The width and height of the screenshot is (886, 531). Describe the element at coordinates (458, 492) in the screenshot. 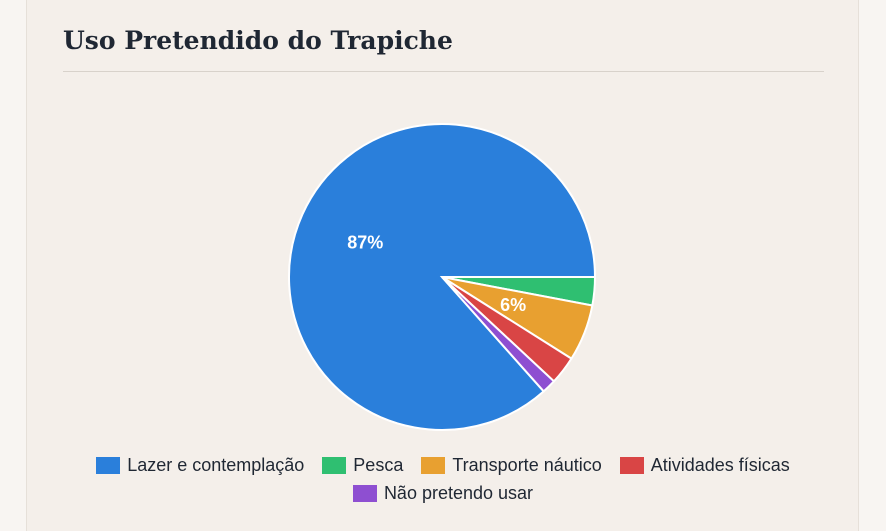

I see `legend-label: Não pretendo usar` at that location.